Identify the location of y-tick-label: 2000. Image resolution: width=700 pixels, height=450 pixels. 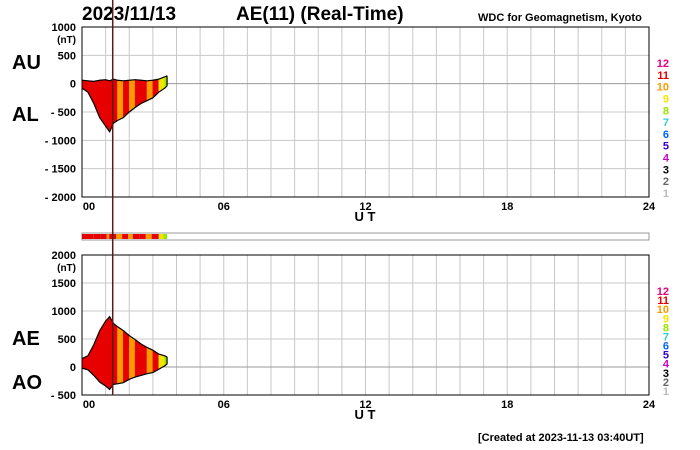
(64, 256).